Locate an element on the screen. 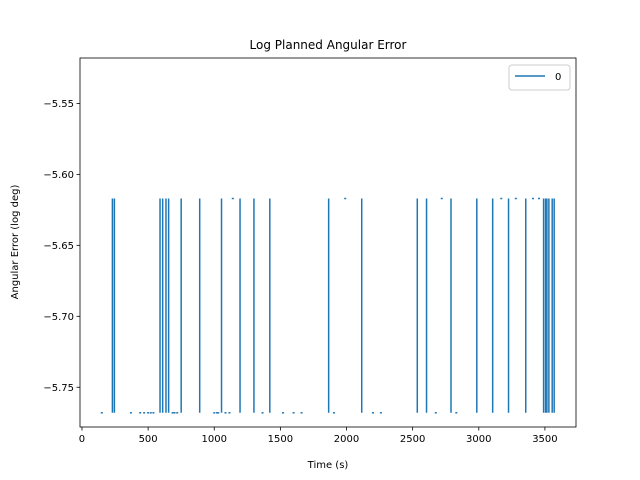 This screenshot has width=640, height=480. x-tick-label: 500 is located at coordinates (148, 439).